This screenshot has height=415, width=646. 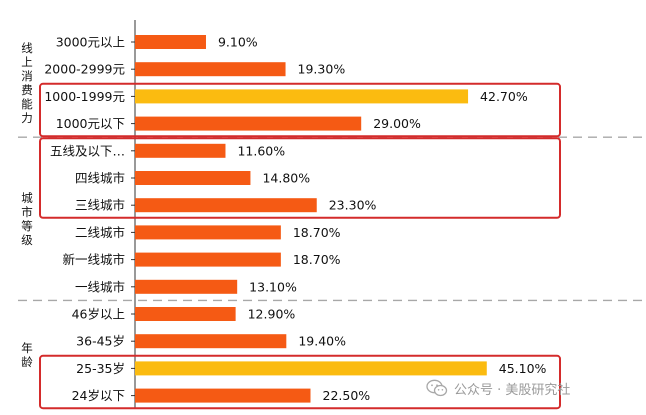 I want to click on value-label: 42.70%, so click(x=504, y=96).